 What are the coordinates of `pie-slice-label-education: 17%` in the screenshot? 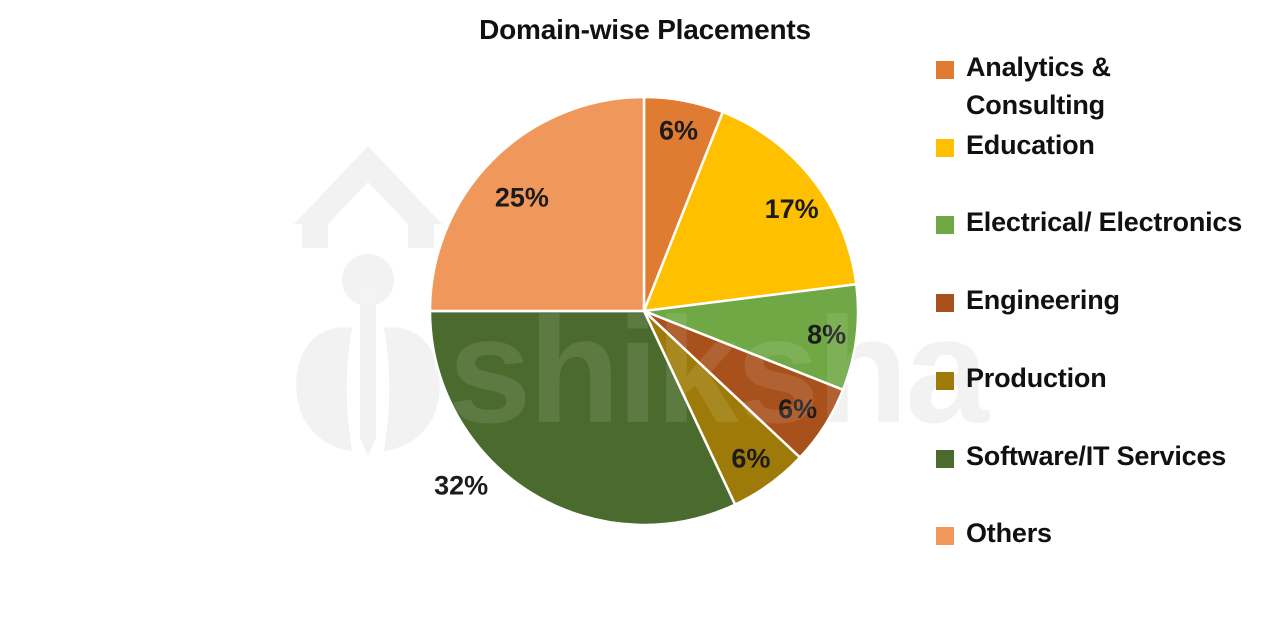 It's located at (792, 209).